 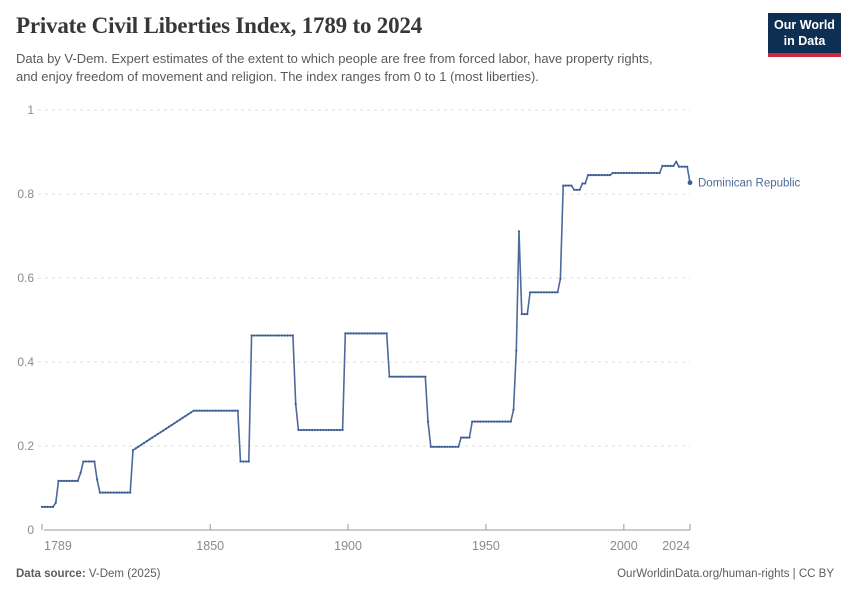 What do you see at coordinates (804, 40) in the screenshot?
I see `owid-logo-line2: in Data` at bounding box center [804, 40].